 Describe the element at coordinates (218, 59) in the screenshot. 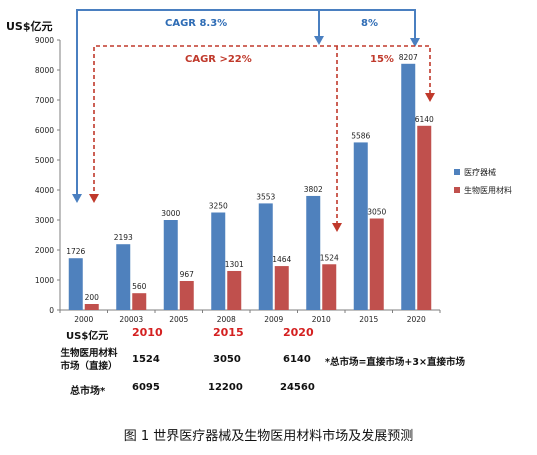

I see `red-cagr-label: CAGR >22%` at that location.